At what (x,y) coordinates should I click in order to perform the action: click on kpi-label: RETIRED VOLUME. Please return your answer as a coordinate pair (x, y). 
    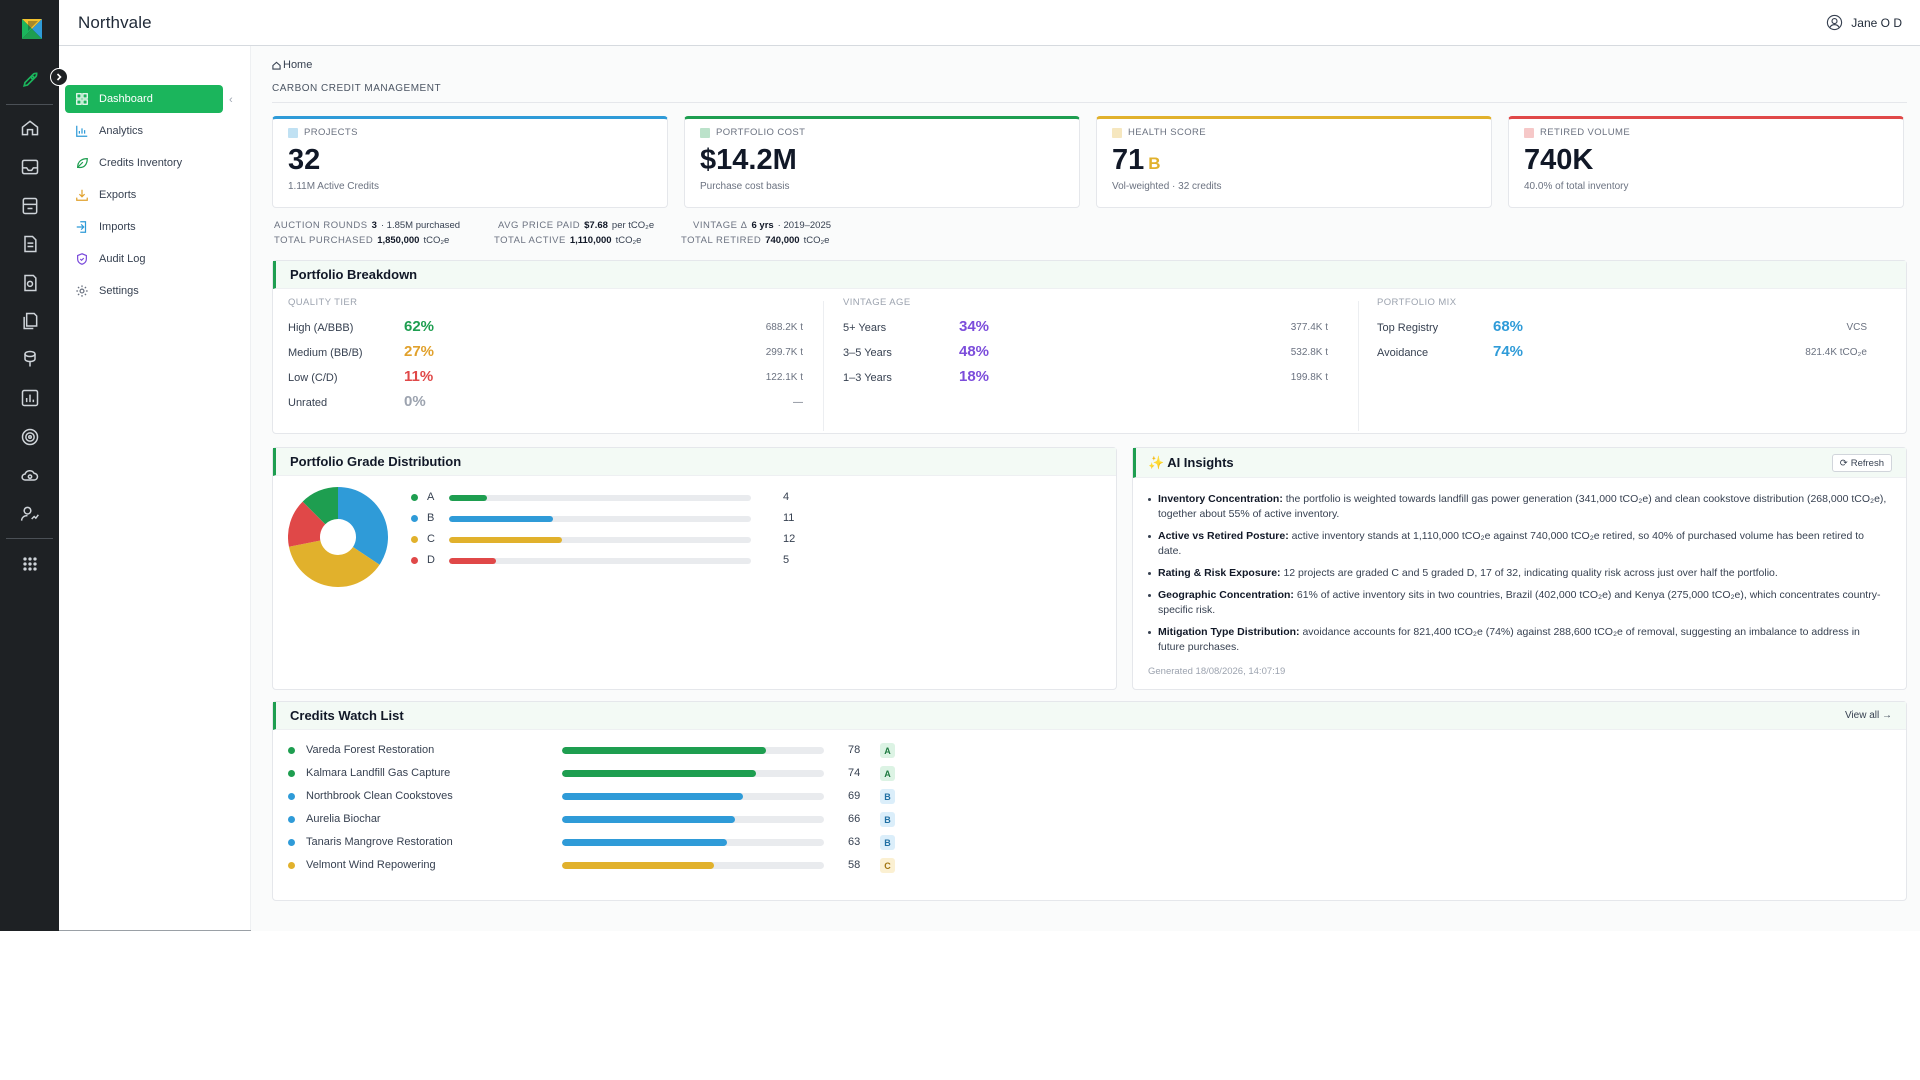
    Looking at the image, I should click on (1585, 132).